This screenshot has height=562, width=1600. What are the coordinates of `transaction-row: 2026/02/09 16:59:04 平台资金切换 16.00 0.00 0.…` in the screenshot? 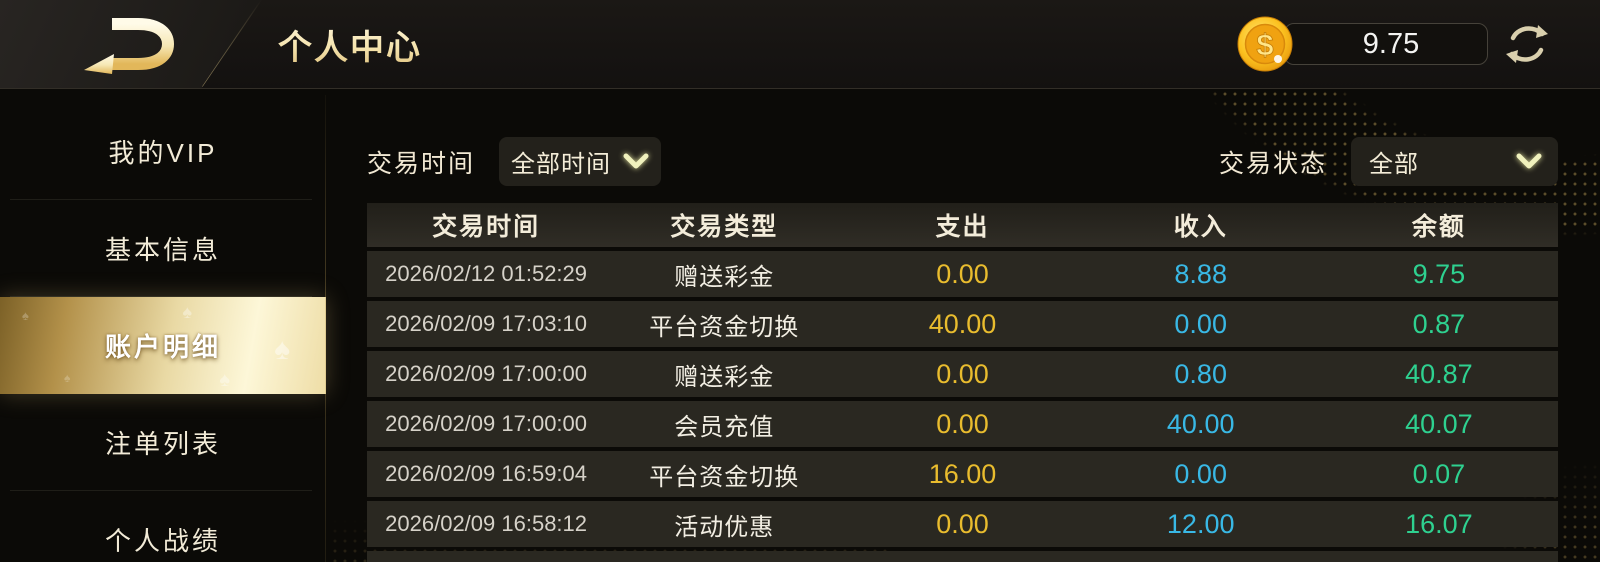 It's located at (962, 474).